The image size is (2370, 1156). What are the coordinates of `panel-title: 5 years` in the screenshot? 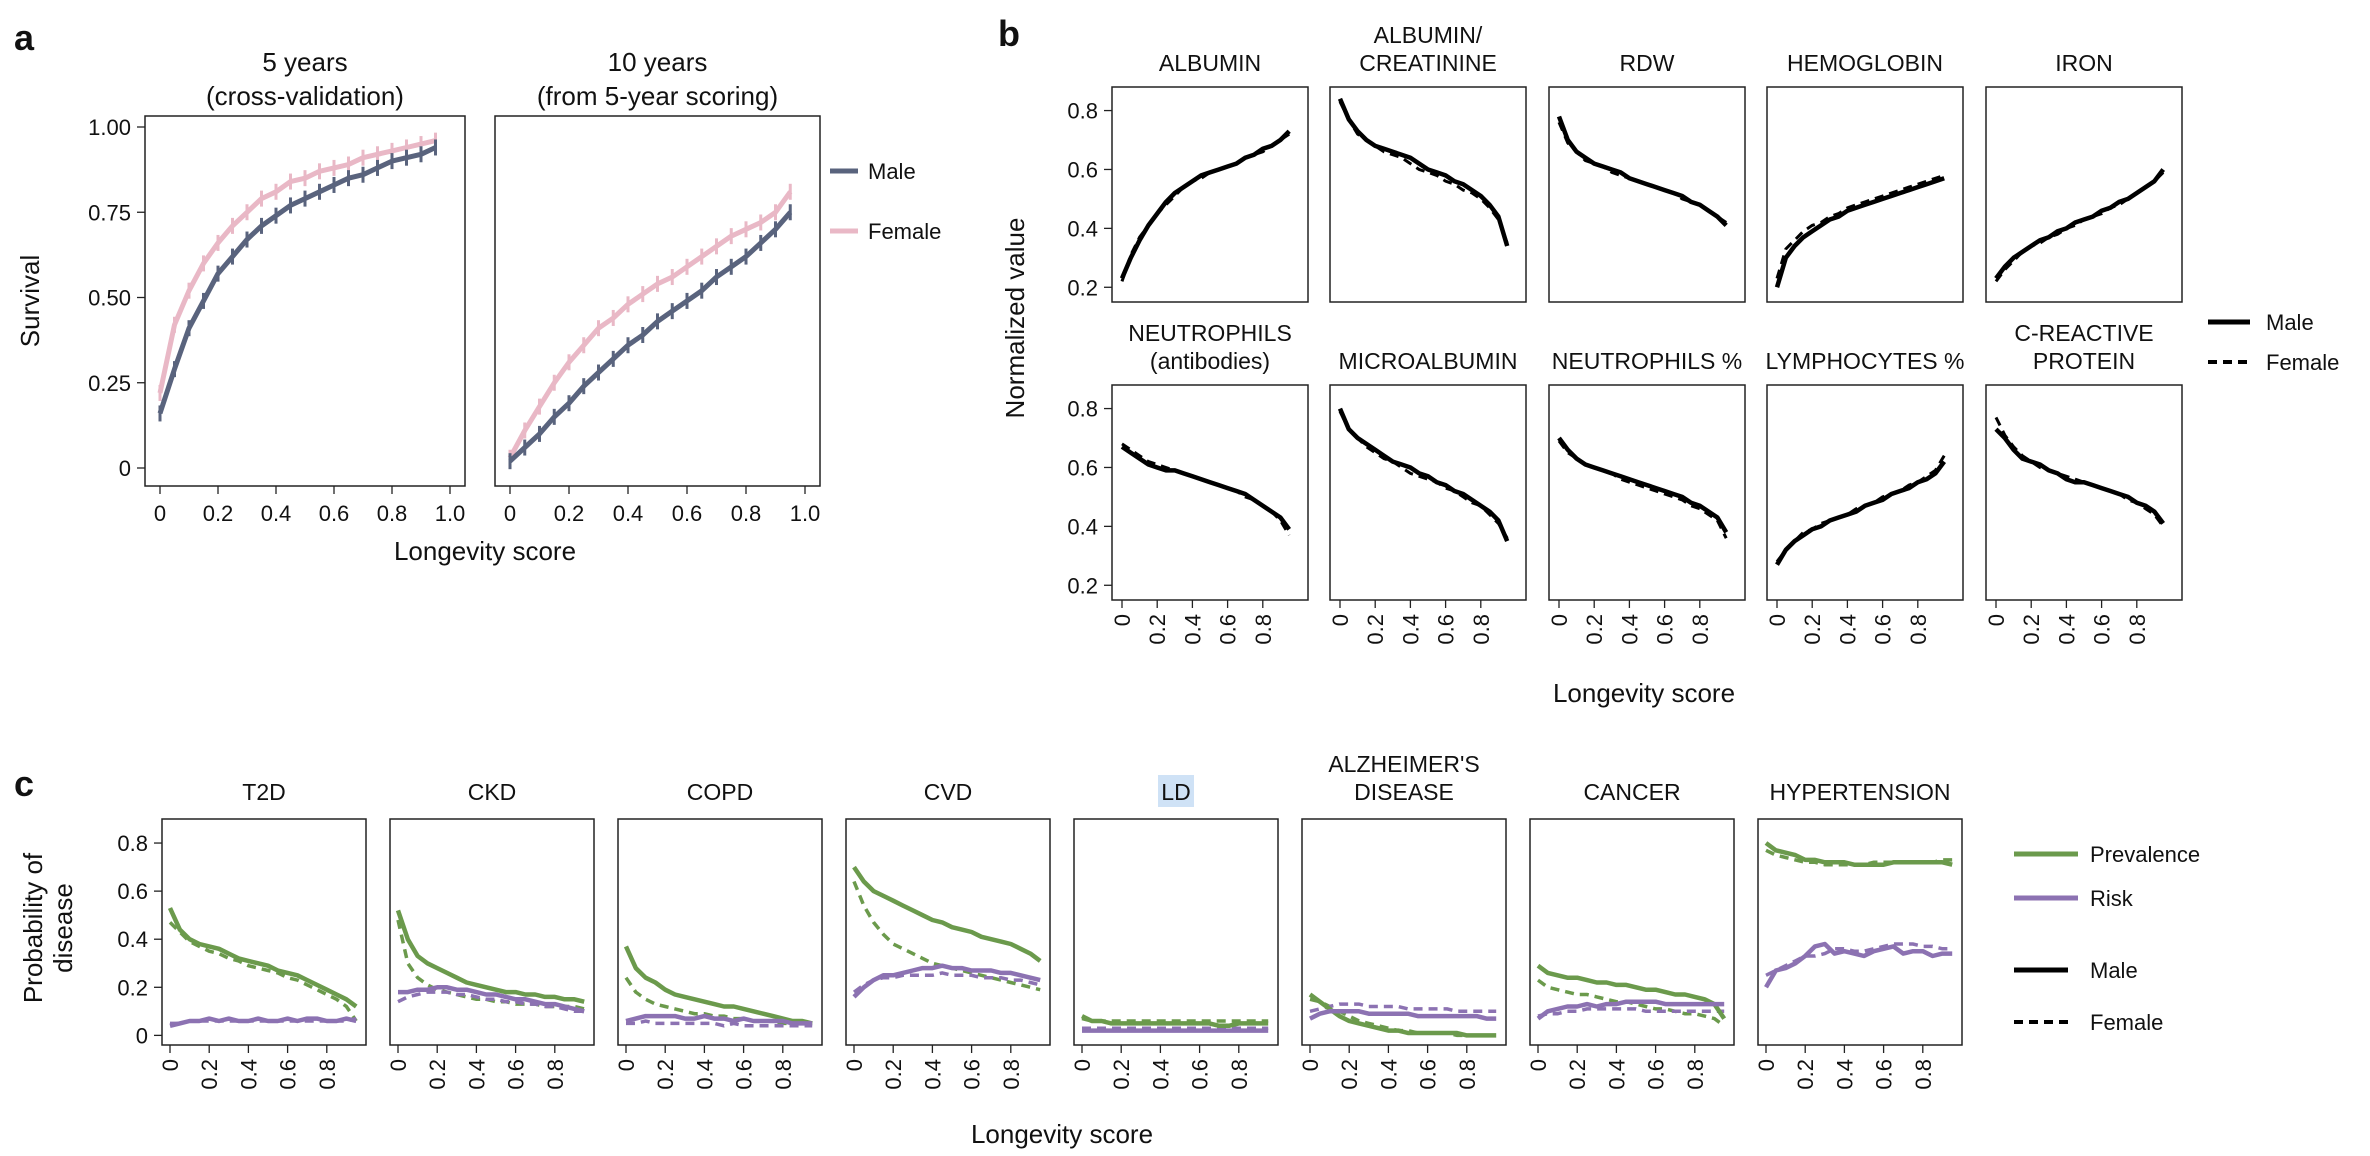 It's located at (304, 62).